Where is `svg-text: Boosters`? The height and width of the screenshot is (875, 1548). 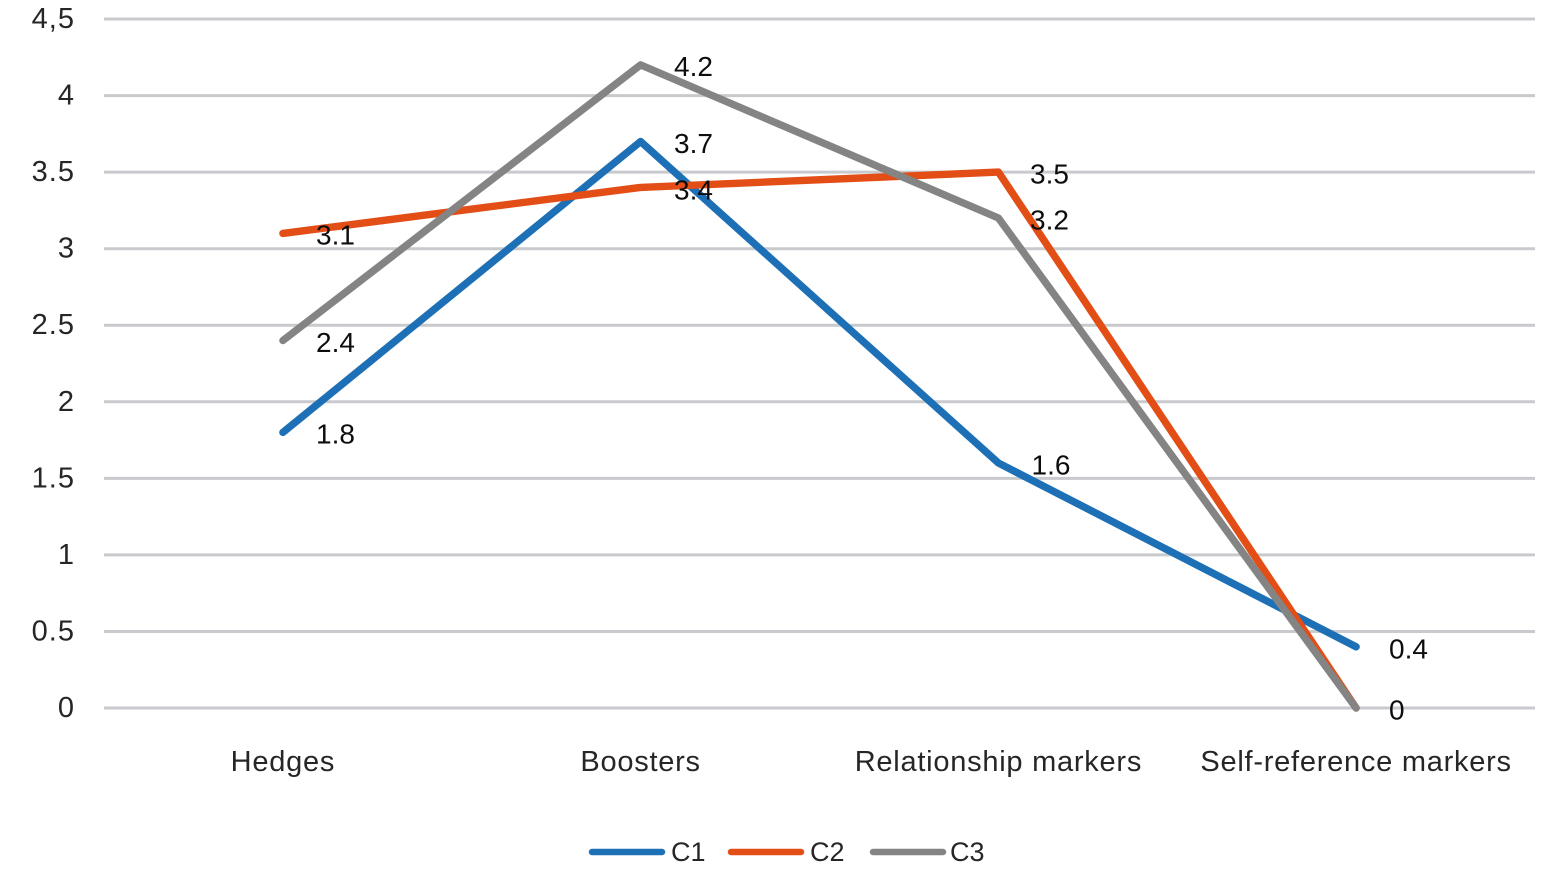 svg-text: Boosters is located at coordinates (640, 762).